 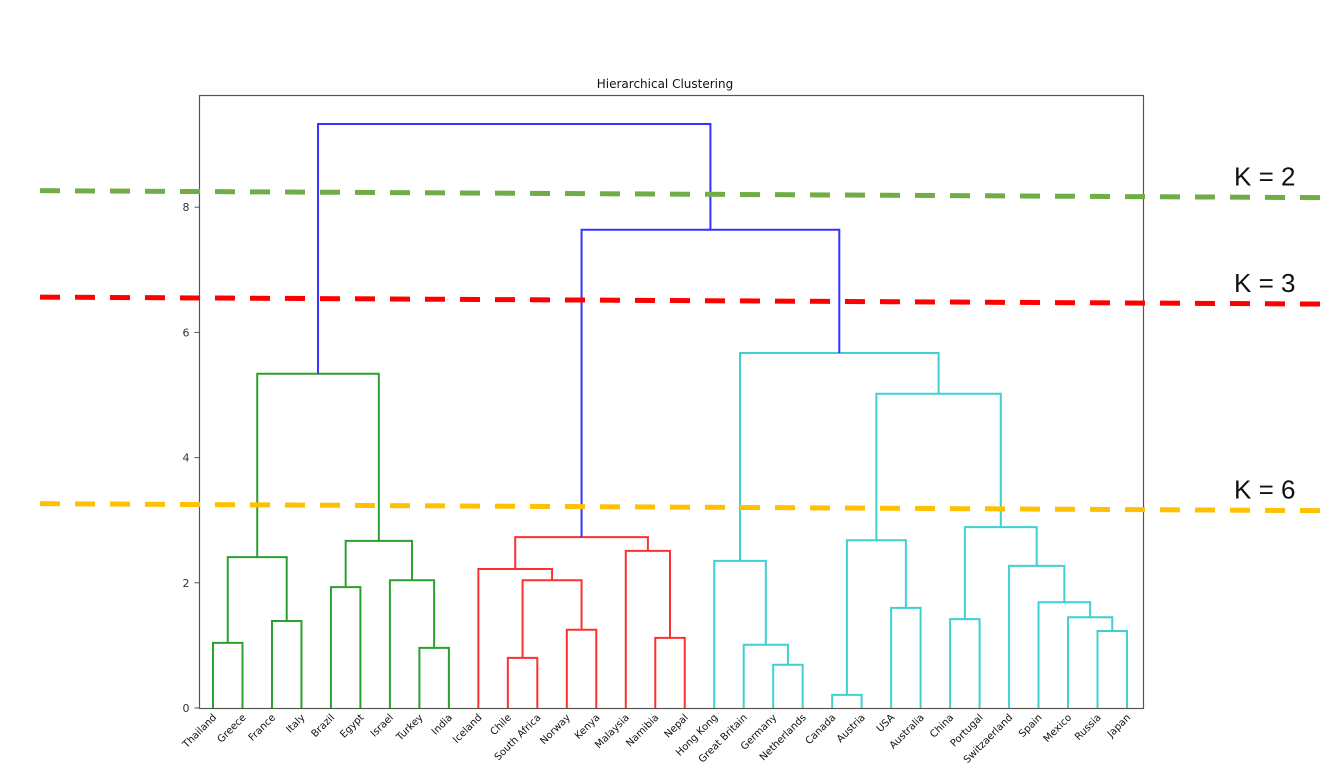 What do you see at coordinates (642, 730) in the screenshot?
I see `leaf-label-namibia: Namibia` at bounding box center [642, 730].